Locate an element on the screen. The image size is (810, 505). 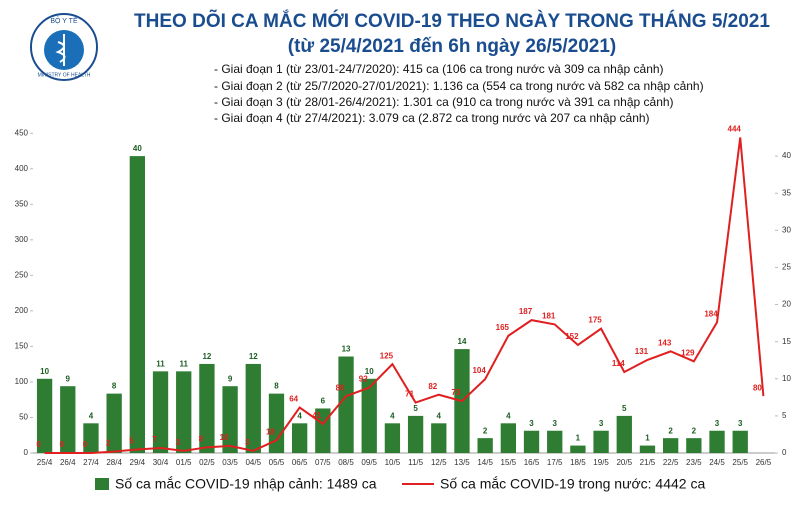
x-tick-label: 25/4 is located at coordinates (45, 462).